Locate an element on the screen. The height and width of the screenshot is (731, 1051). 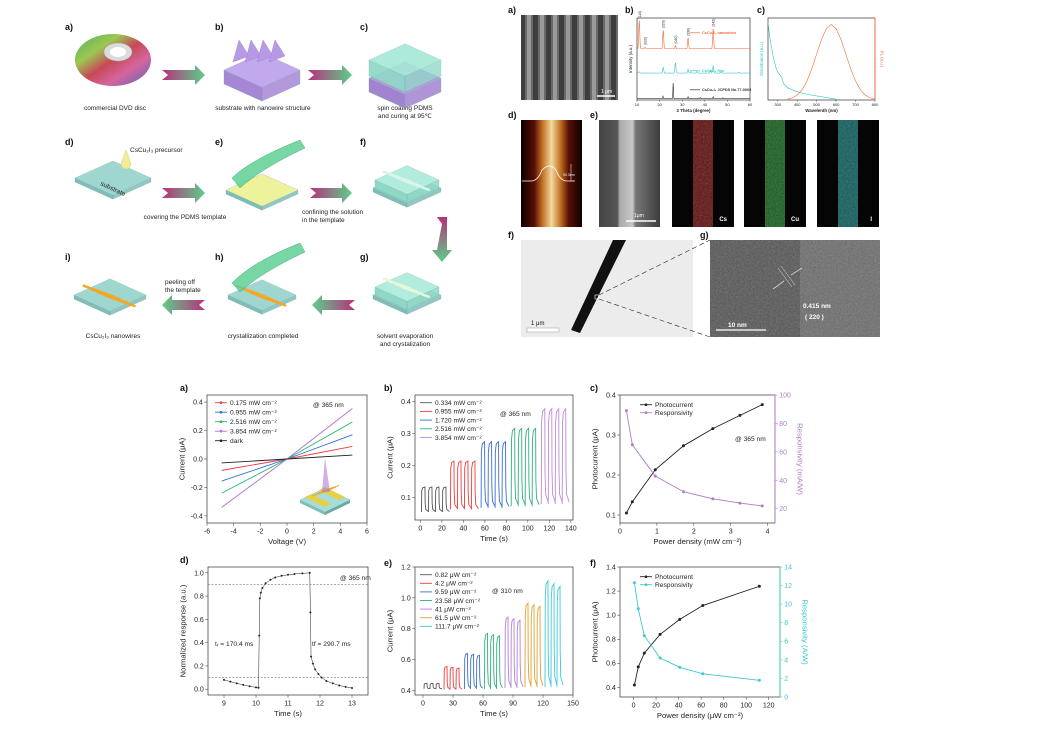
peeling-label: the template is located at coordinates (183, 290).